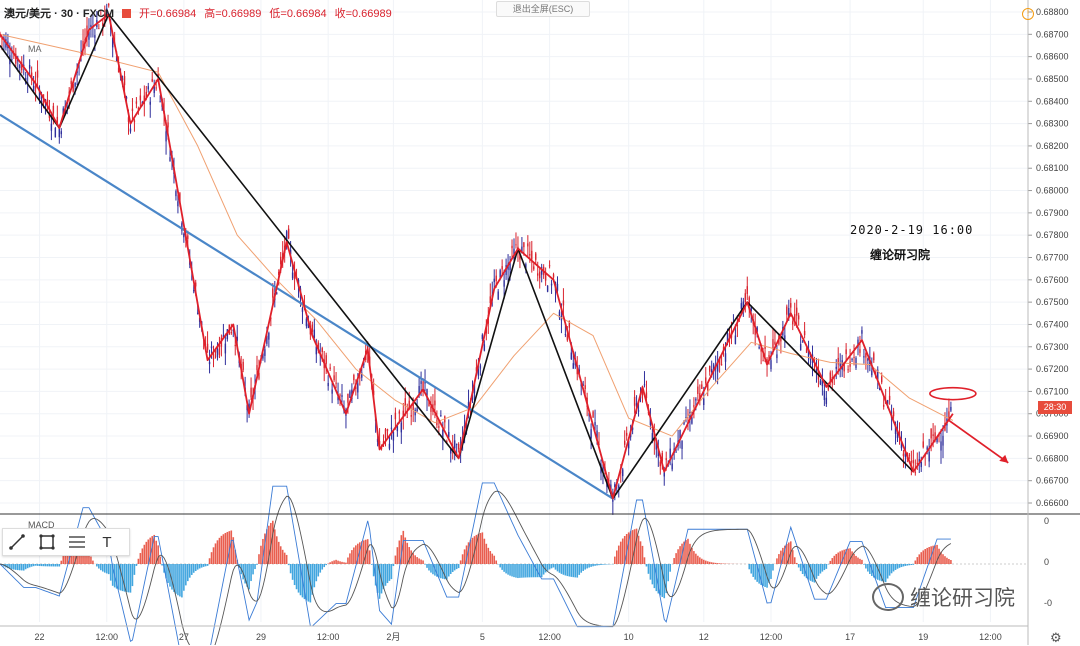 The width and height of the screenshot is (1080, 646). I want to click on info-icon: !, so click(1028, 14).